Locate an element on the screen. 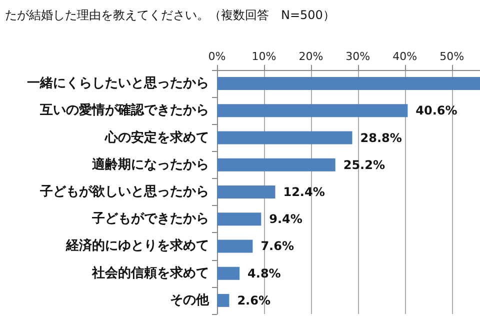 This screenshot has height=320, width=480. y-tick-label: 適齢期になったから is located at coordinates (150, 164).